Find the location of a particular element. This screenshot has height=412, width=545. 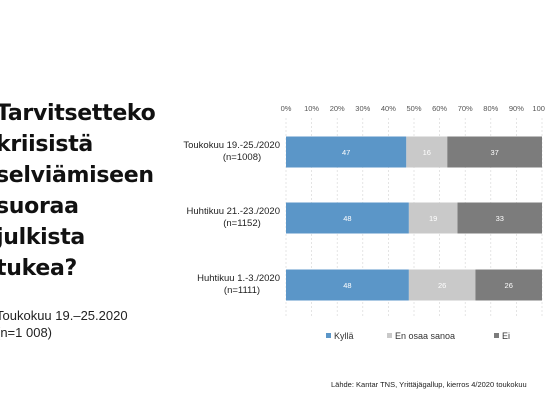

question-line: tukea? is located at coordinates (38, 268).